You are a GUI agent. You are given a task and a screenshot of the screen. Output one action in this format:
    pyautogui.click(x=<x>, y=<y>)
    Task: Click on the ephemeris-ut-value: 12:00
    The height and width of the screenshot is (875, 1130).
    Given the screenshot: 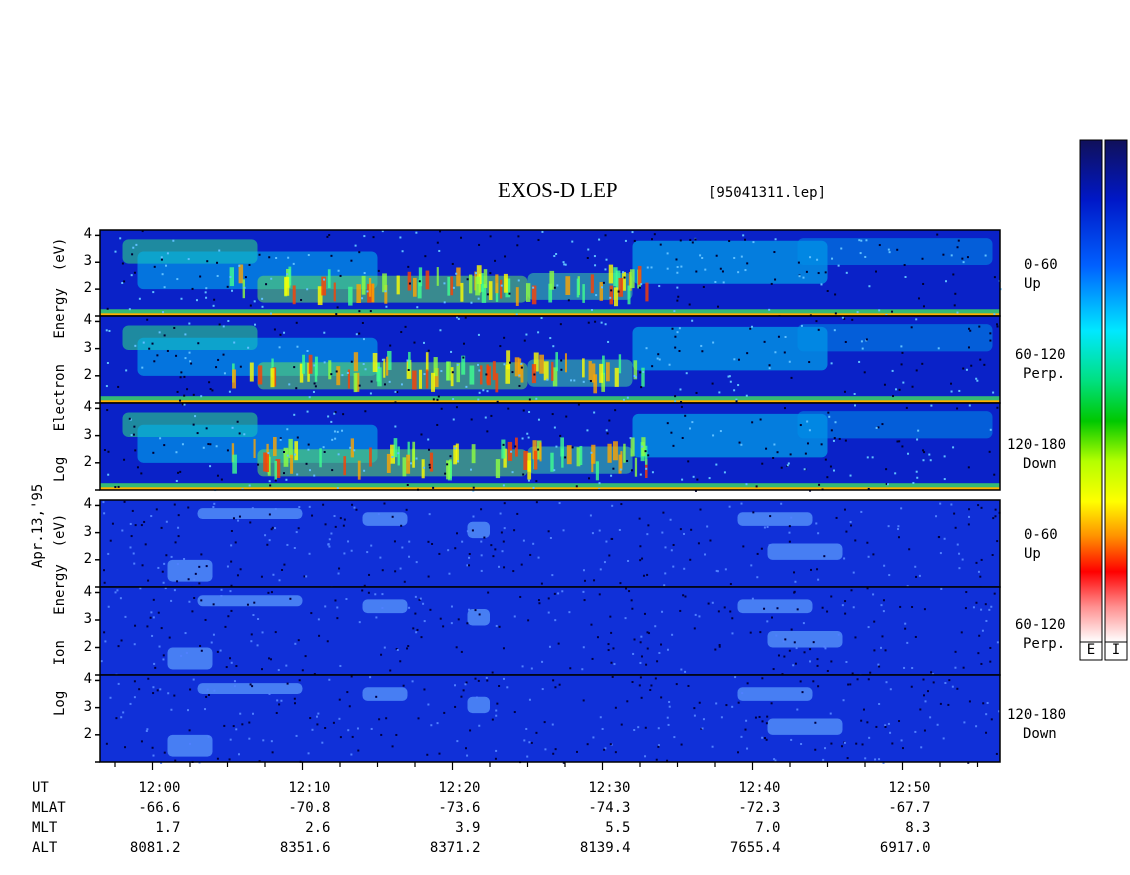 What is the action you would take?
    pyautogui.click(x=159, y=788)
    